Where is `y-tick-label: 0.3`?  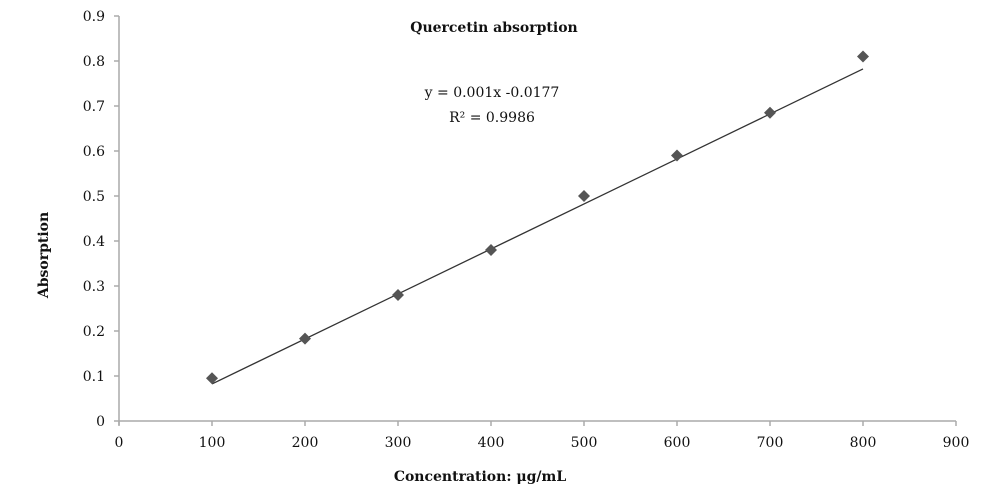
y-tick-label: 0.3 is located at coordinates (94, 287).